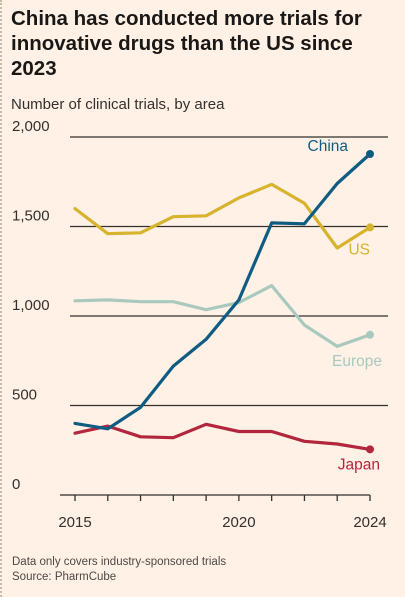  What do you see at coordinates (31, 126) in the screenshot?
I see `y-tick-label: 2,000` at bounding box center [31, 126].